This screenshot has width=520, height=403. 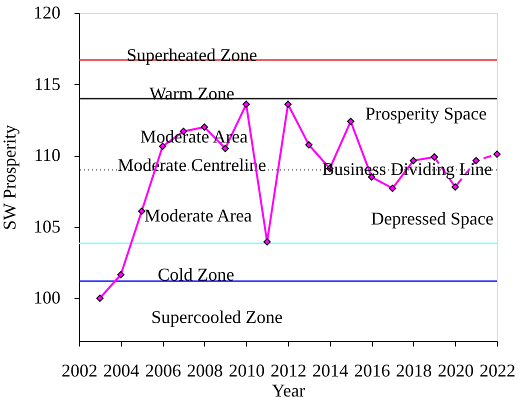 What do you see at coordinates (246, 370) in the screenshot?
I see `x-tick-label: 2010` at bounding box center [246, 370].